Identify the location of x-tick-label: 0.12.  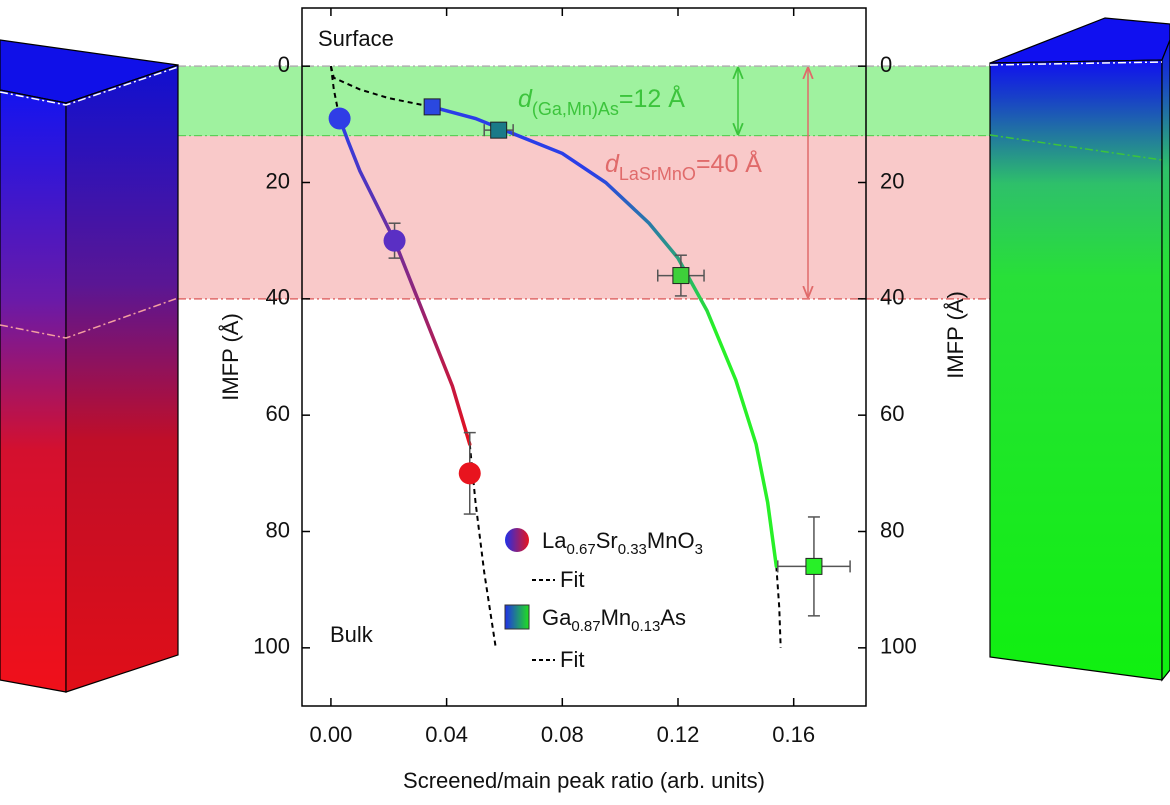
(678, 734).